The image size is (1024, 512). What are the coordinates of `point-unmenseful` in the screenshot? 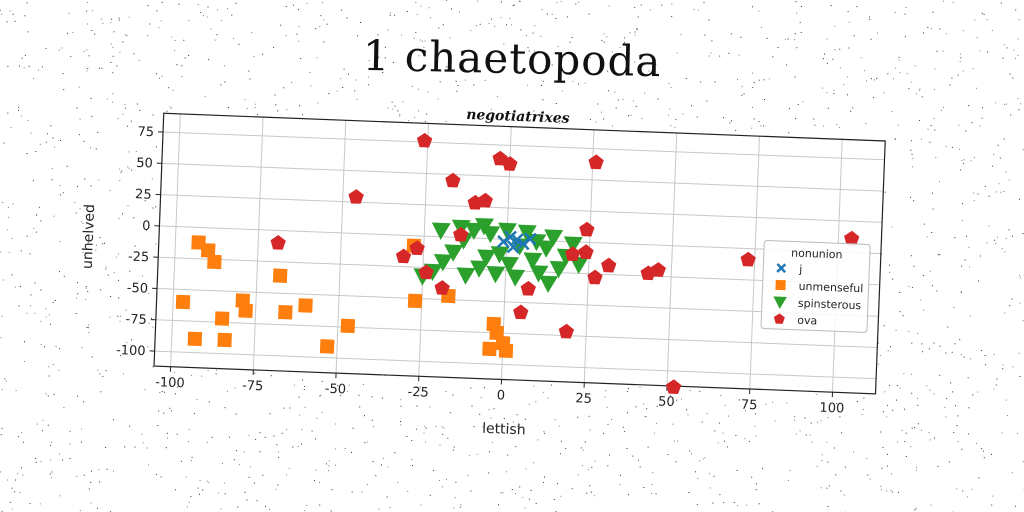 It's located at (415, 301).